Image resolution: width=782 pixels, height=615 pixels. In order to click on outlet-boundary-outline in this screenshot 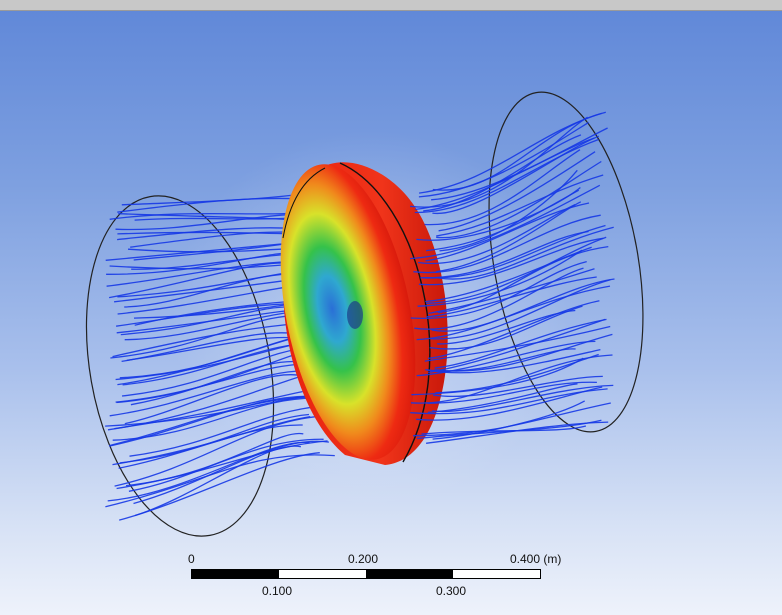, I will do `click(566, 262)`.